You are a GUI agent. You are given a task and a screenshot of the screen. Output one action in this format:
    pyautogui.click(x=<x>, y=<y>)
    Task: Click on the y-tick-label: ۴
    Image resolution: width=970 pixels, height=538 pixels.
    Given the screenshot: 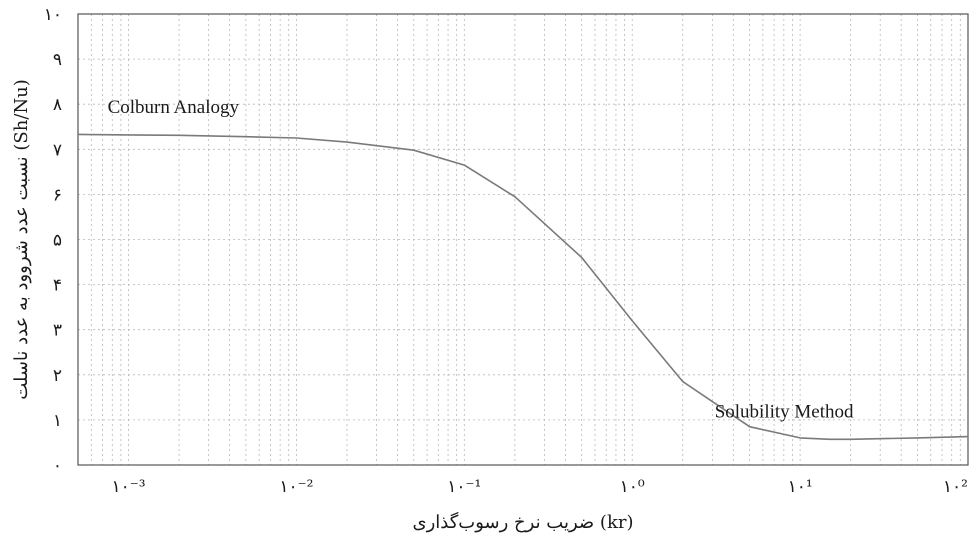 What is the action you would take?
    pyautogui.click(x=57, y=286)
    